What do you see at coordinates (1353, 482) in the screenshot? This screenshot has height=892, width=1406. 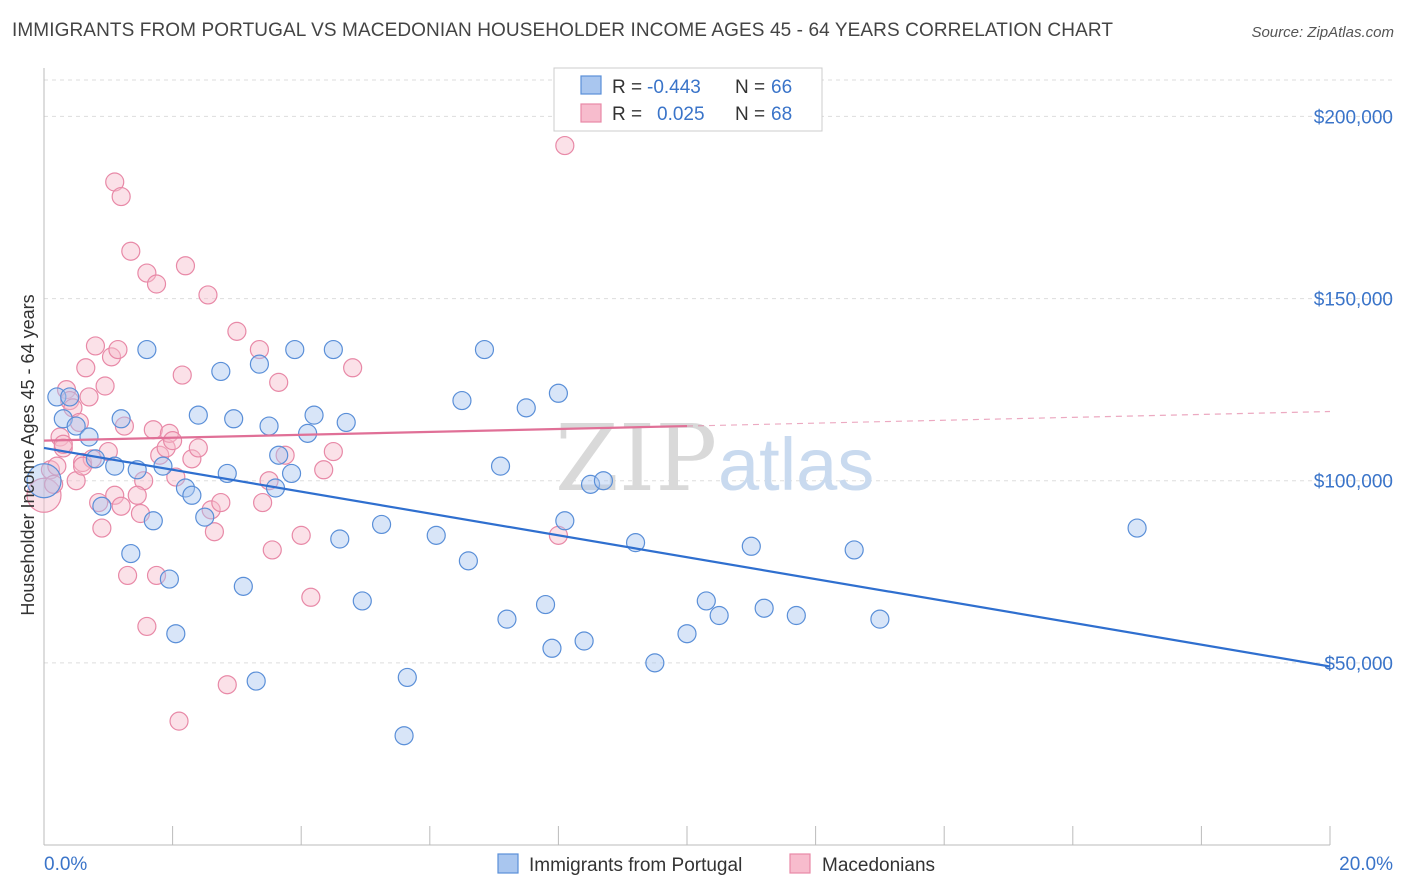 I see `y-tick-label-1: $100,000` at bounding box center [1353, 482].